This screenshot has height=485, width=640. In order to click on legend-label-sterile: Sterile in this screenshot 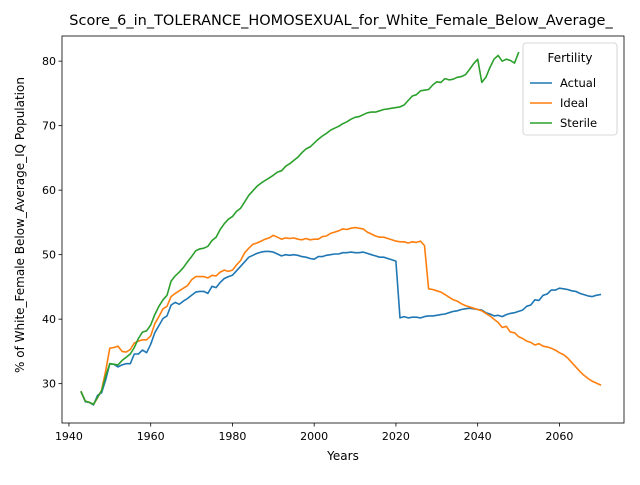, I will do `click(578, 123)`.